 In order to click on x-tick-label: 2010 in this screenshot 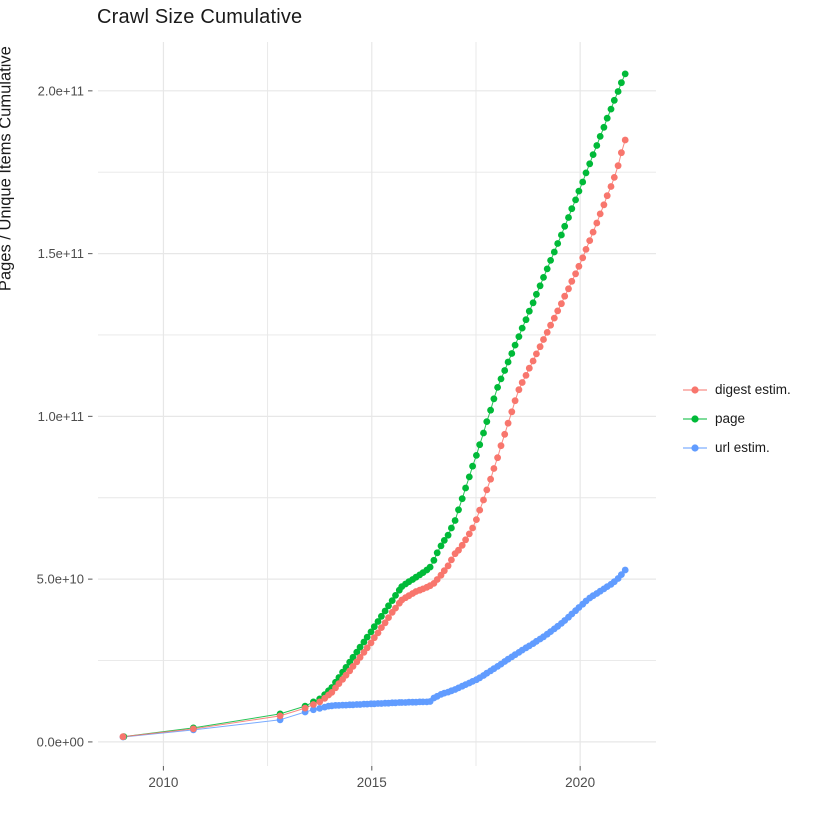, I will do `click(163, 782)`.